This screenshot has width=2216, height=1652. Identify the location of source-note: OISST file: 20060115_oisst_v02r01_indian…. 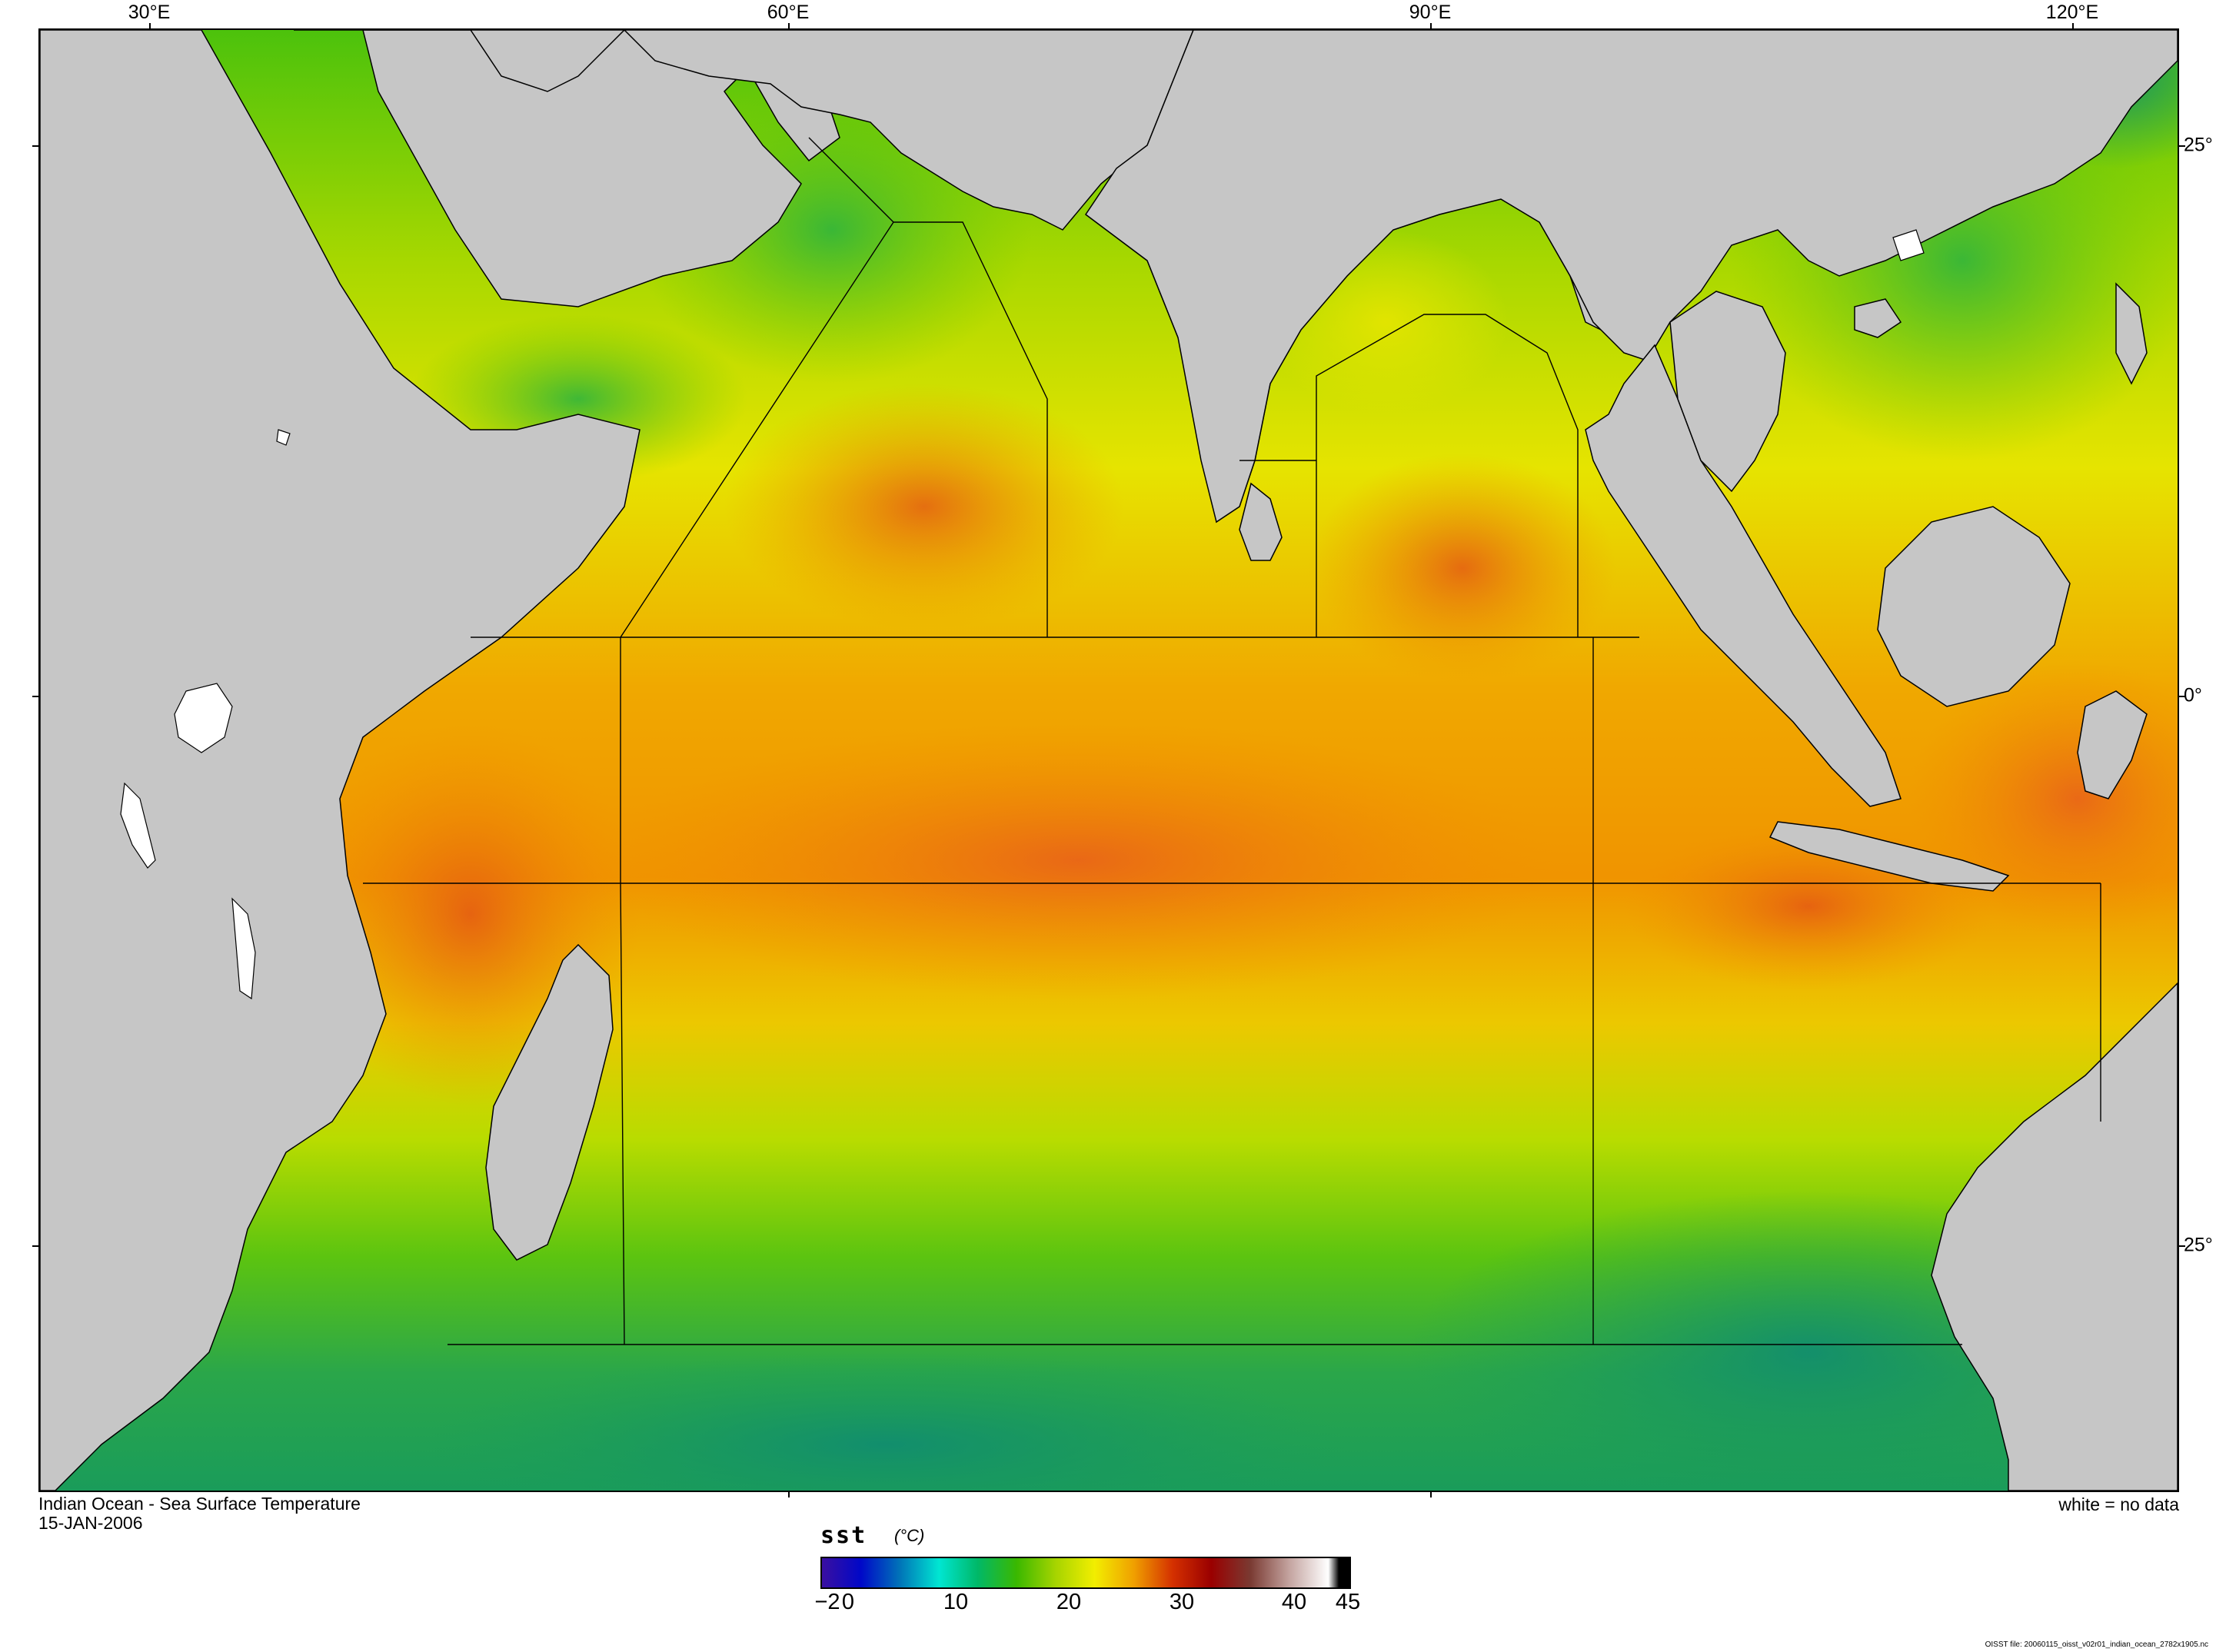
(2096, 1644).